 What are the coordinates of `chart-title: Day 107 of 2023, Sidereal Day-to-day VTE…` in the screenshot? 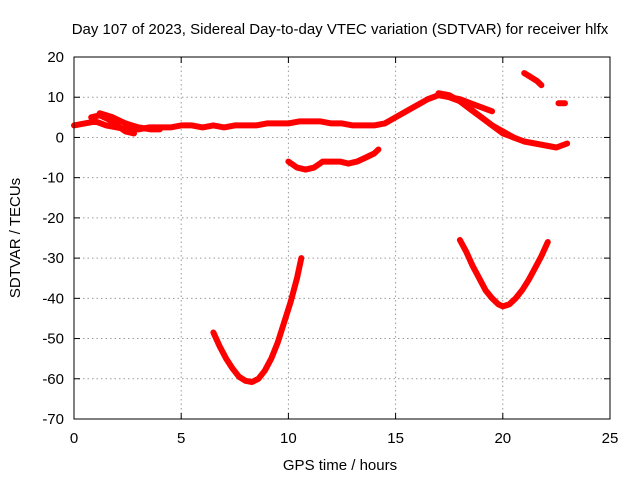 It's located at (340, 29).